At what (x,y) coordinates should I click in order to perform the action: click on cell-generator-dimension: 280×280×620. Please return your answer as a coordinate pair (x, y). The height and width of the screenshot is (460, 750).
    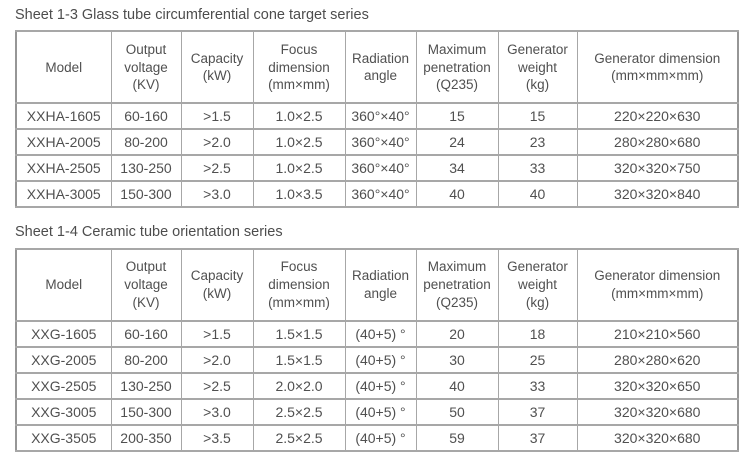
    Looking at the image, I should click on (657, 359).